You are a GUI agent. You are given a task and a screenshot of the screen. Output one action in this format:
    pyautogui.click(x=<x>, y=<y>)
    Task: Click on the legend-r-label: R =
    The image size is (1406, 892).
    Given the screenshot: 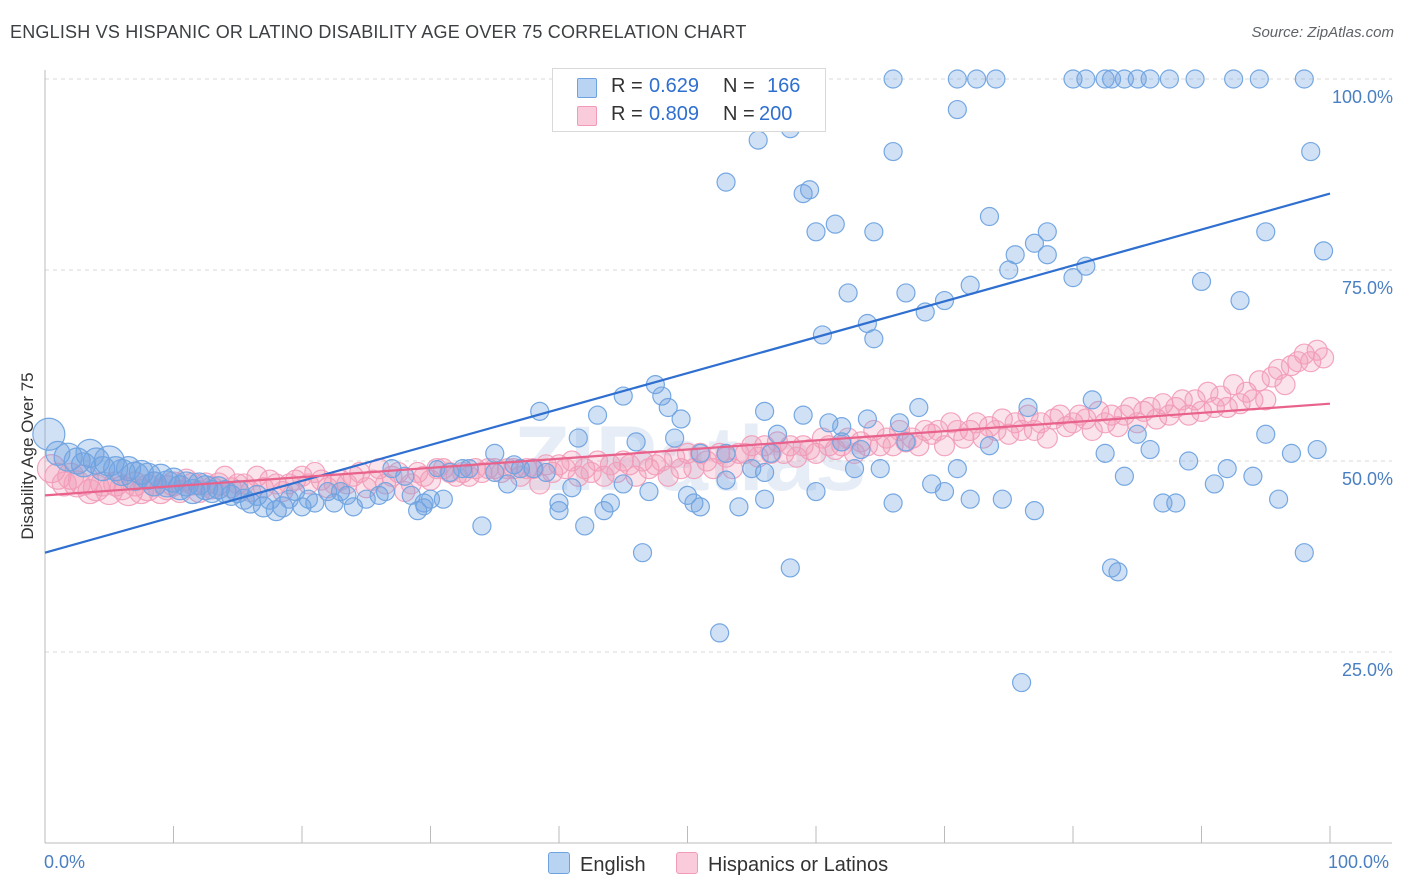 What is the action you would take?
    pyautogui.click(x=627, y=114)
    